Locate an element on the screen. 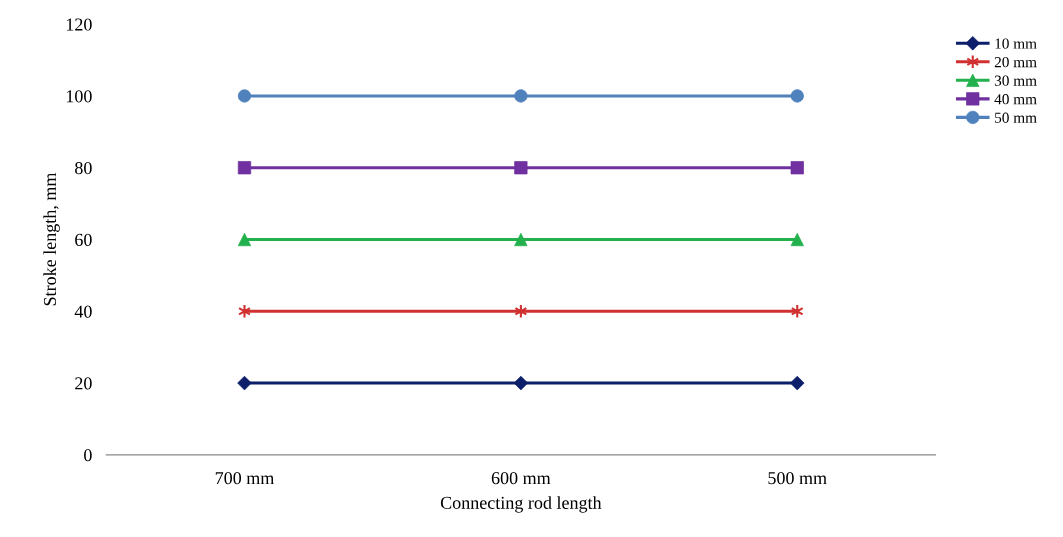  legend-label: 40 mm is located at coordinates (1015, 99).